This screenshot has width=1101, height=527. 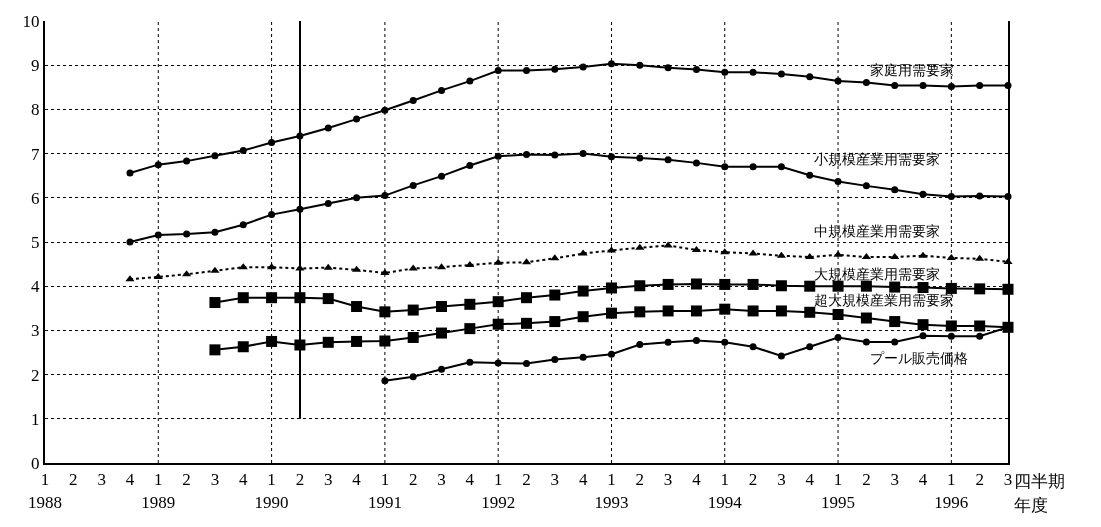 What do you see at coordinates (611, 491) in the screenshot?
I see `x-tick-label: 1 1993` at bounding box center [611, 491].